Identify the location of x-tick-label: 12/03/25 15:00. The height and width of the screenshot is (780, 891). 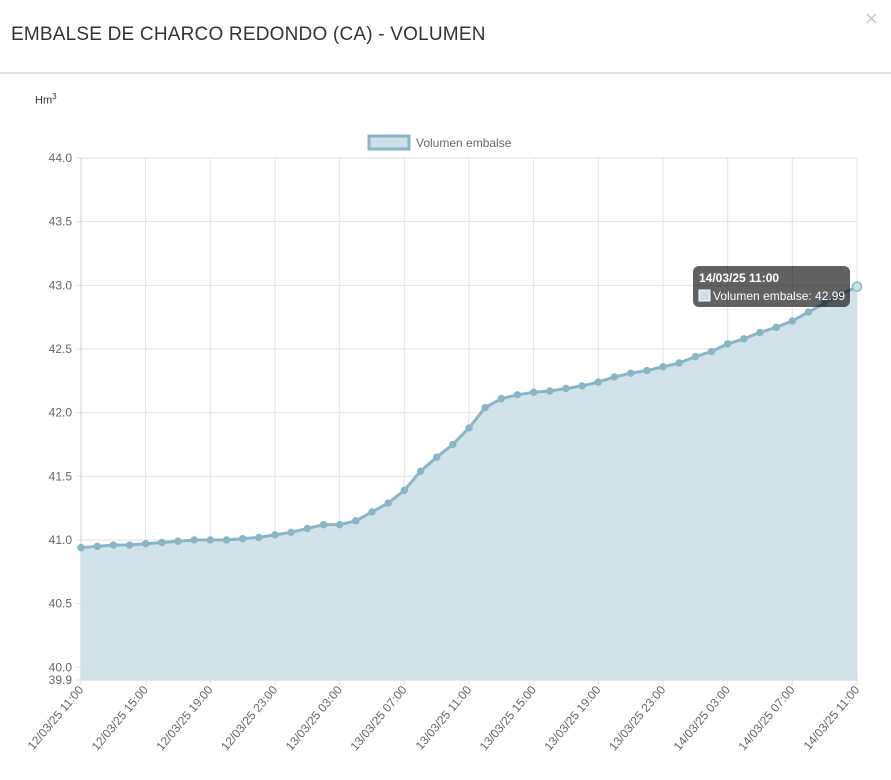
(120, 718).